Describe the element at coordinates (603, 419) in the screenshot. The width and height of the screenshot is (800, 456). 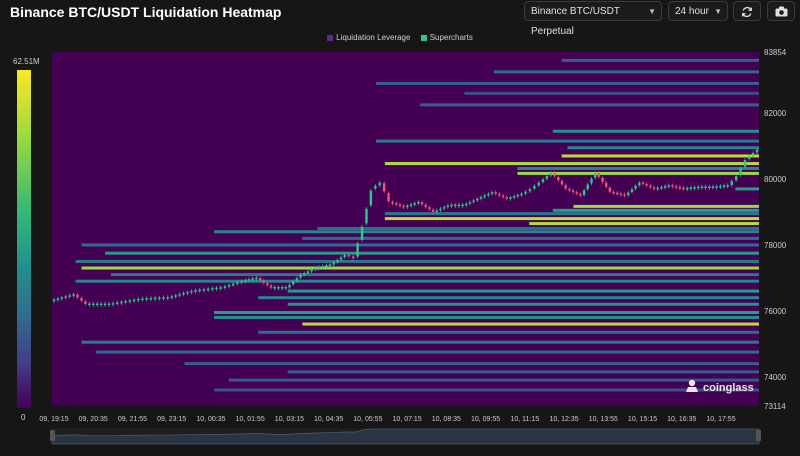
I see `x-tick-label: 10, 13:55` at that location.